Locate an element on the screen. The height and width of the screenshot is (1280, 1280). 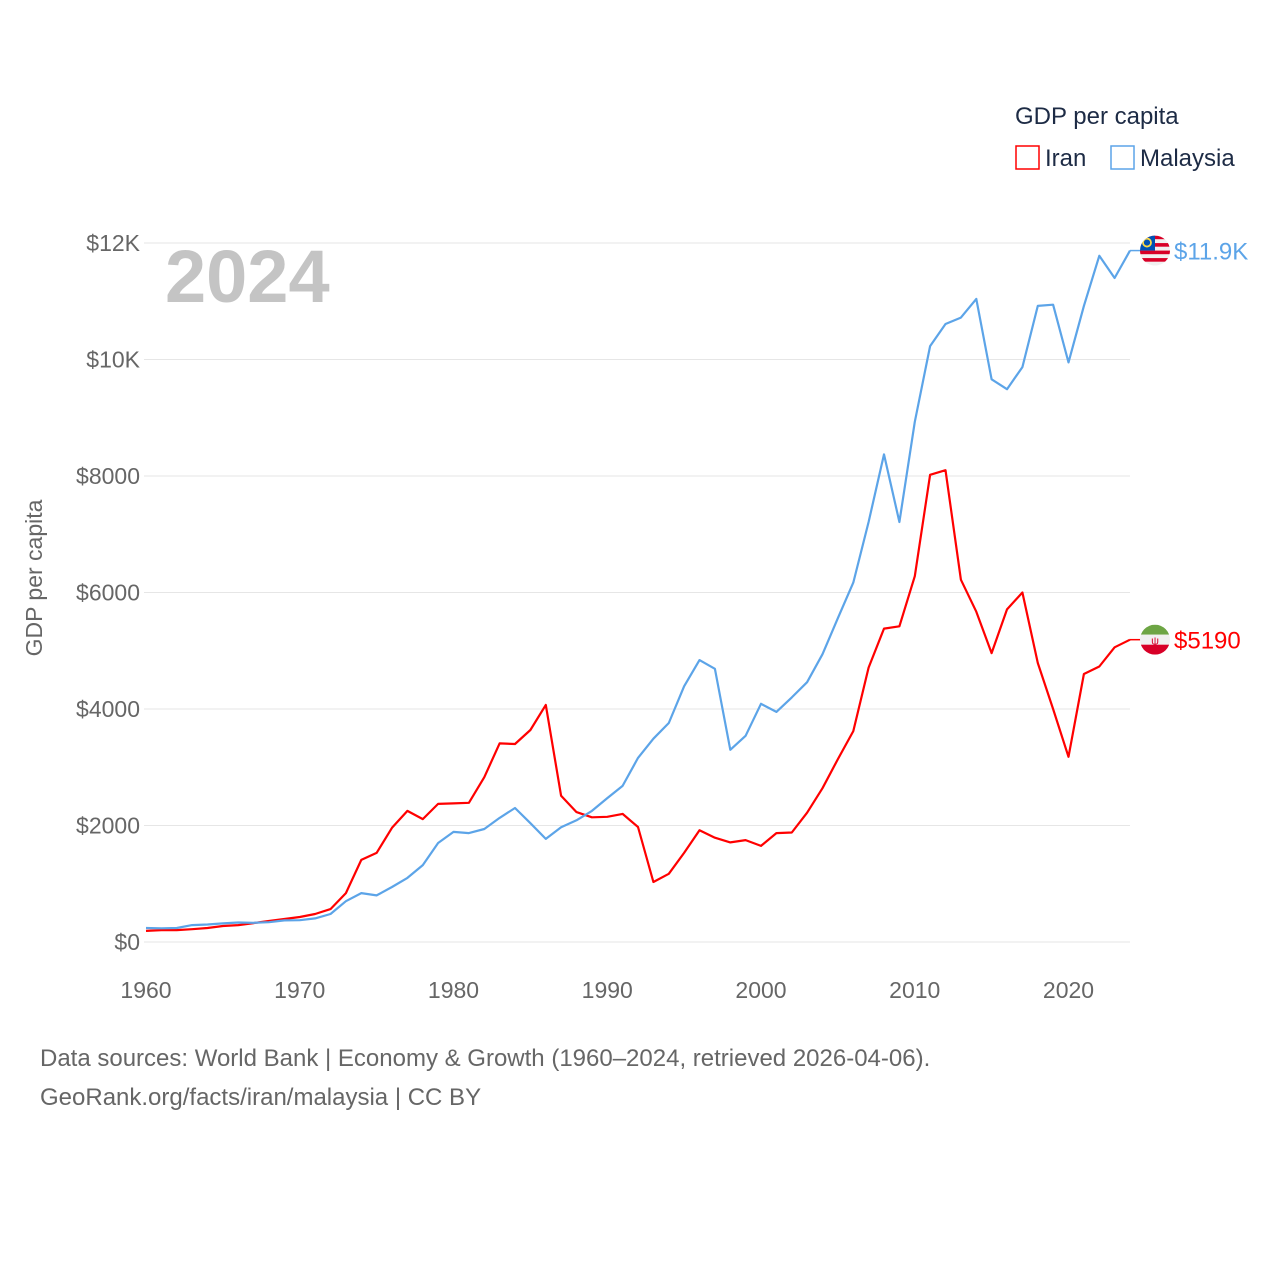
x-tick-label: 1960 is located at coordinates (145, 990).